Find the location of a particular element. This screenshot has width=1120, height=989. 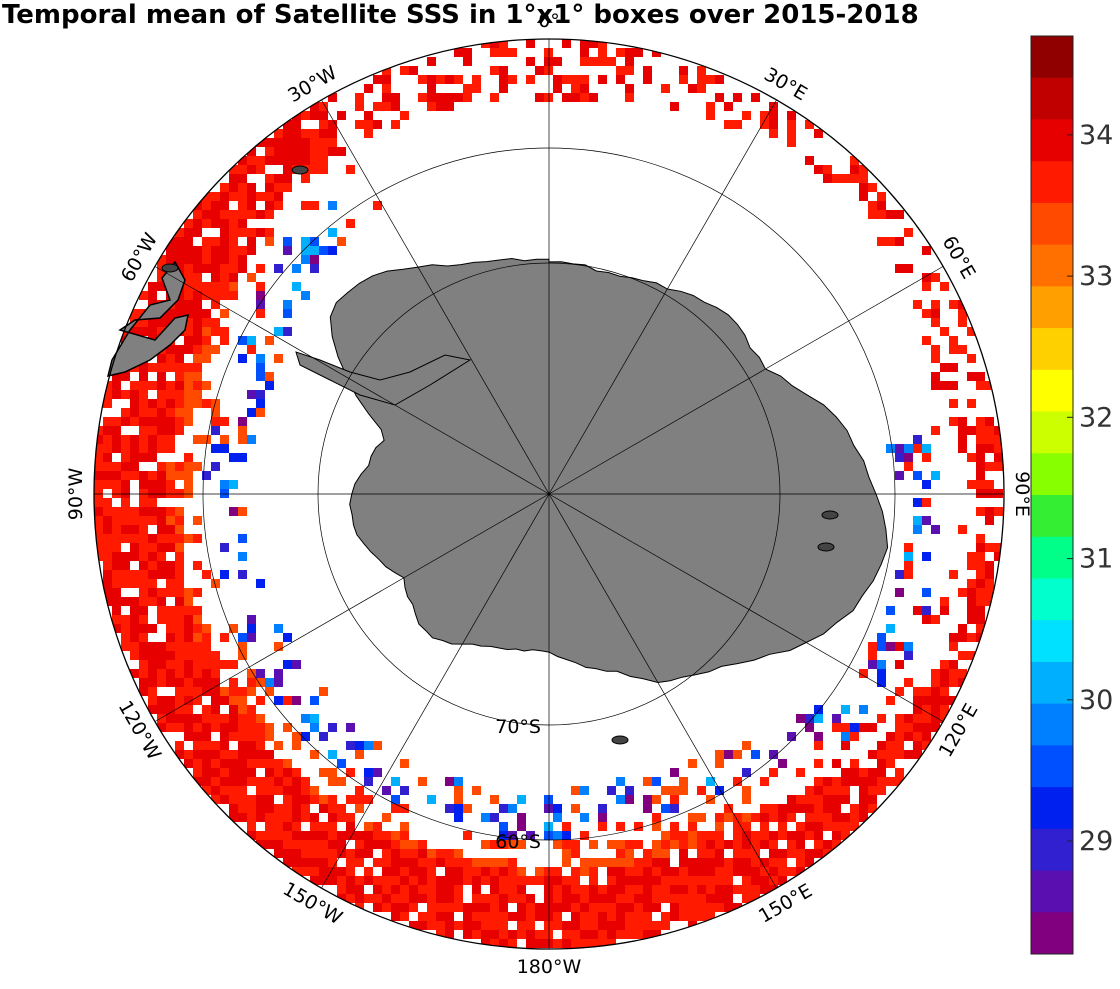

meridian-line is located at coordinates (435, 297).